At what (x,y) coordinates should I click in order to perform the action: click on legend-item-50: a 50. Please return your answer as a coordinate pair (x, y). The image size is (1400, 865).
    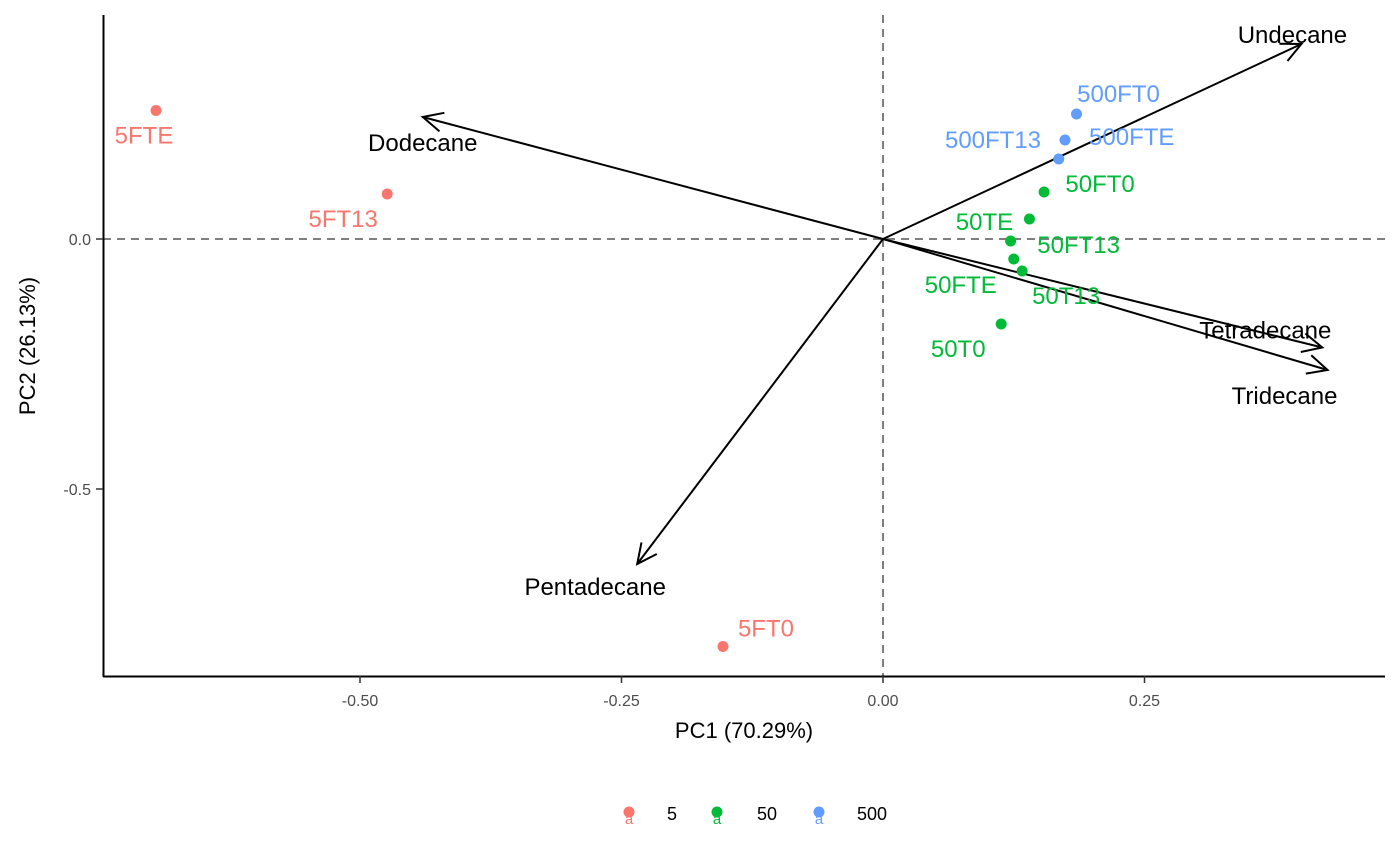
    Looking at the image, I should click on (744, 816).